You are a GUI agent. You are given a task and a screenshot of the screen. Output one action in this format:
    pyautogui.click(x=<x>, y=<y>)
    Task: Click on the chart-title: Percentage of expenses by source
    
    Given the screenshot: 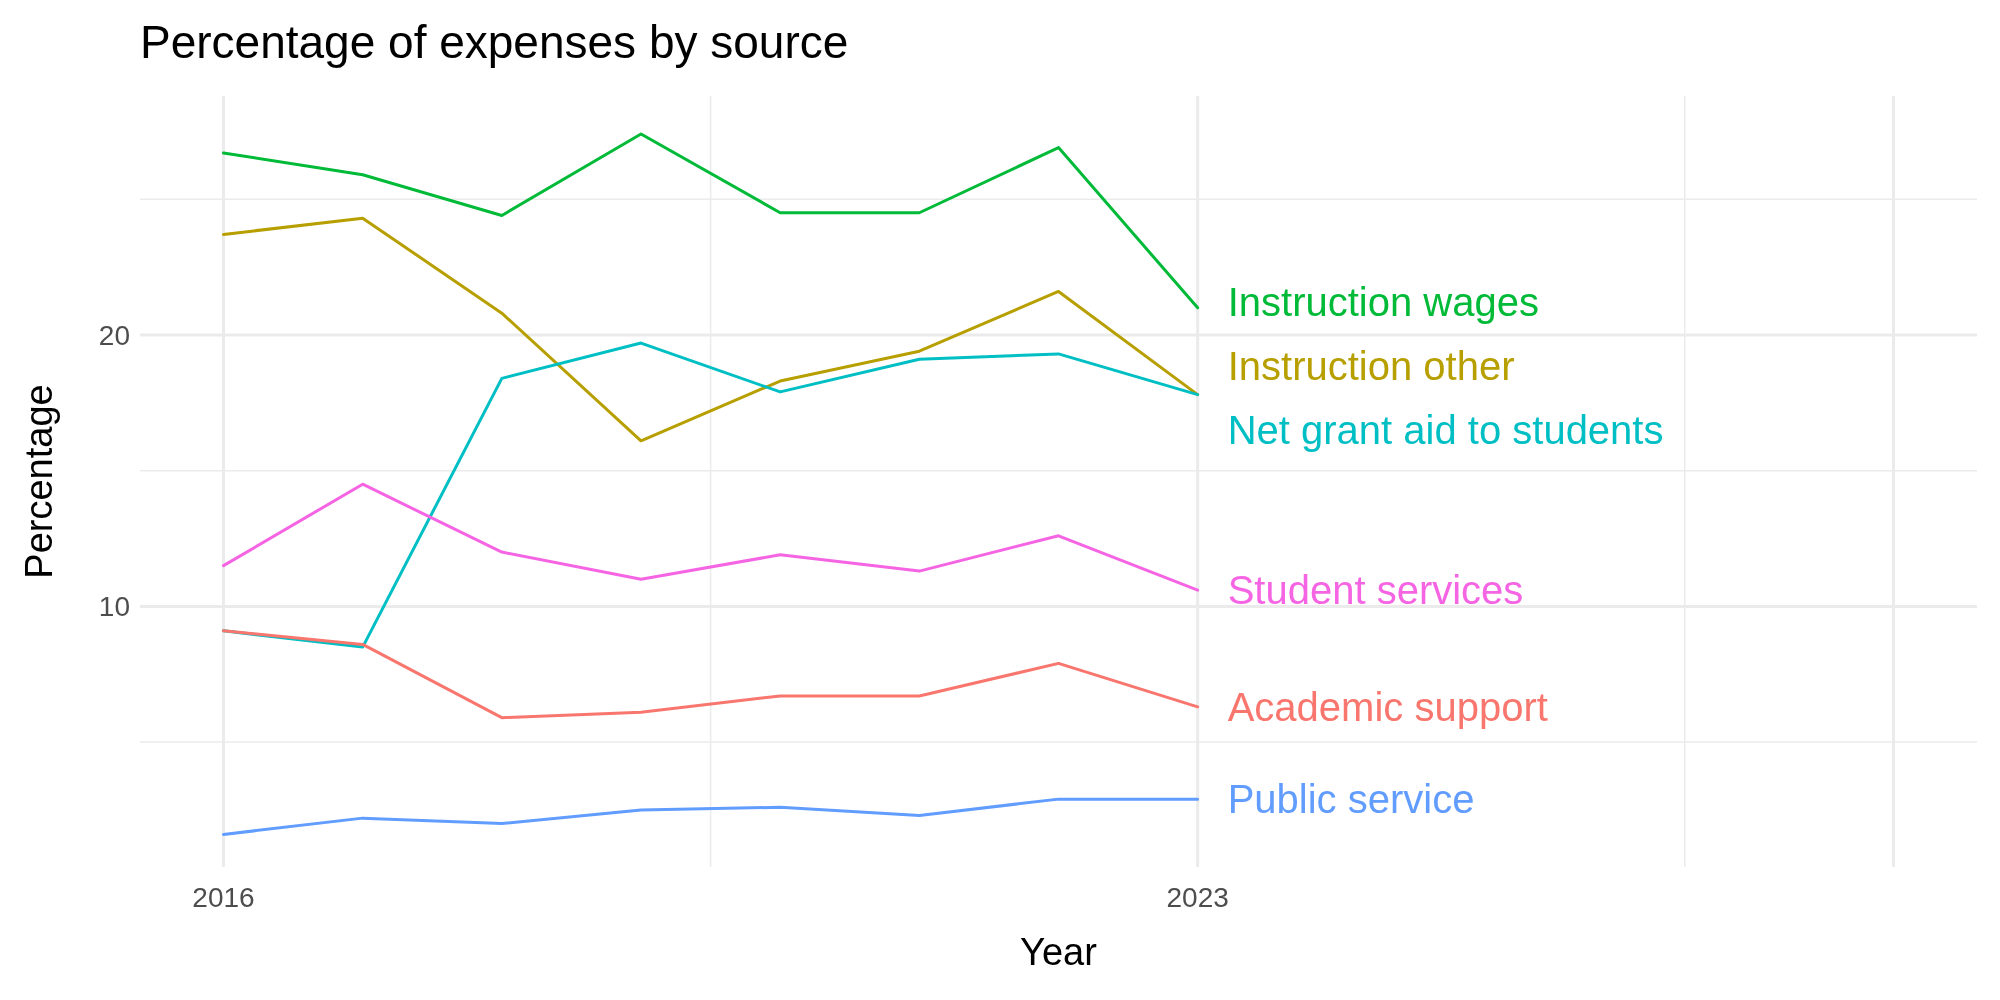 What is the action you would take?
    pyautogui.click(x=494, y=42)
    